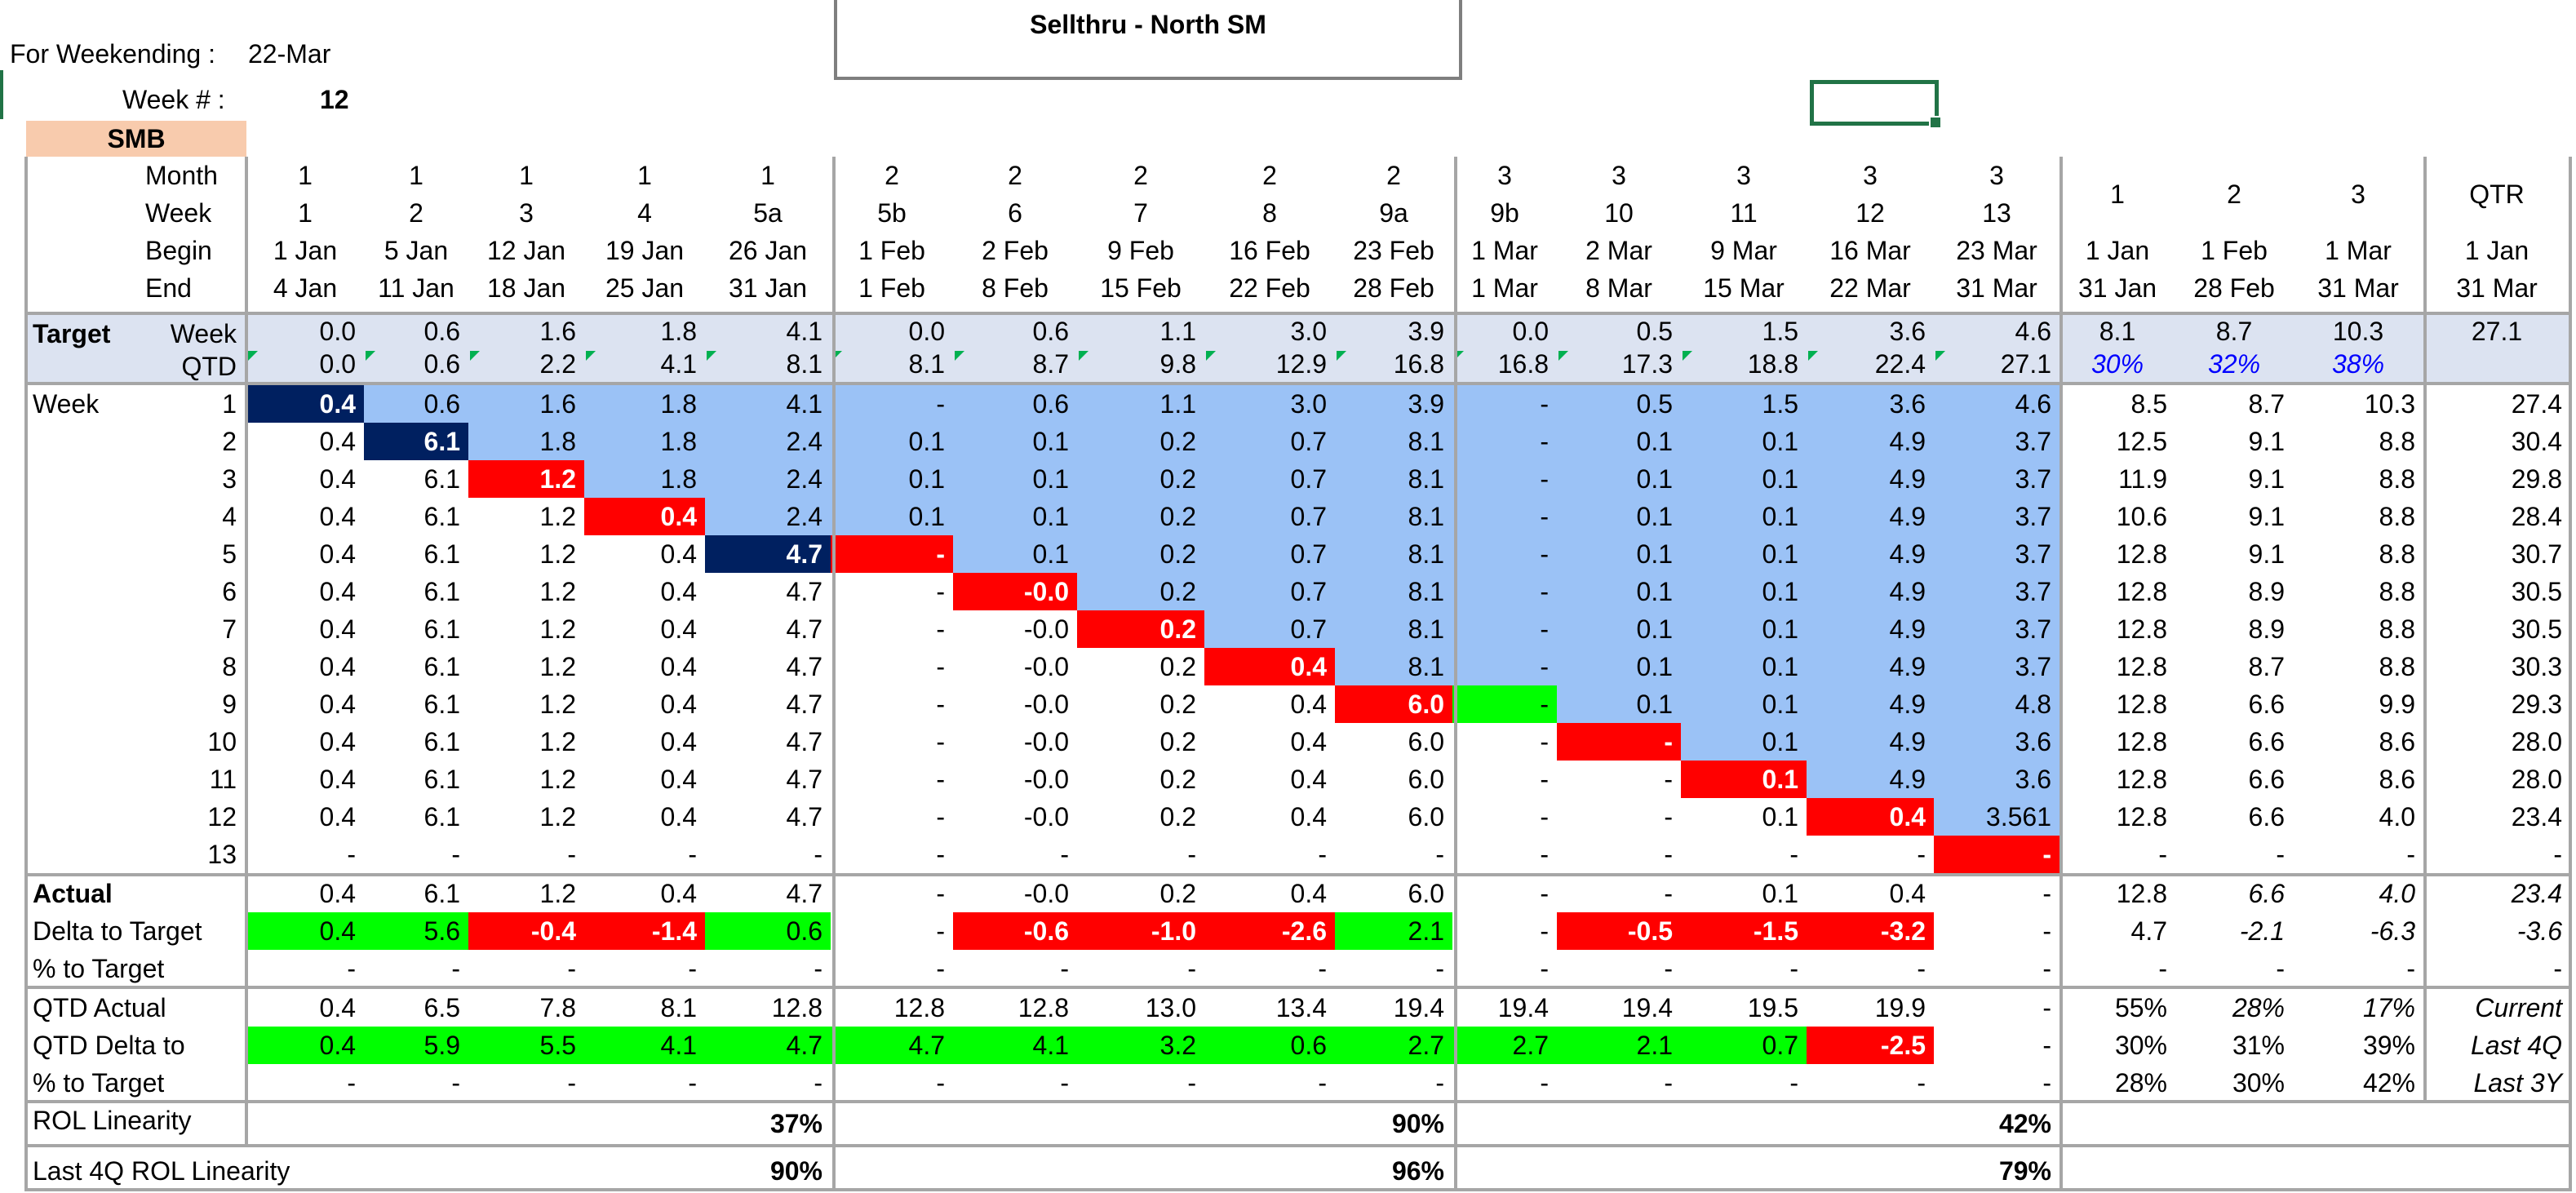  Describe the element at coordinates (2266, 554) in the screenshot. I see `week-summary-cell: 9.1` at that location.